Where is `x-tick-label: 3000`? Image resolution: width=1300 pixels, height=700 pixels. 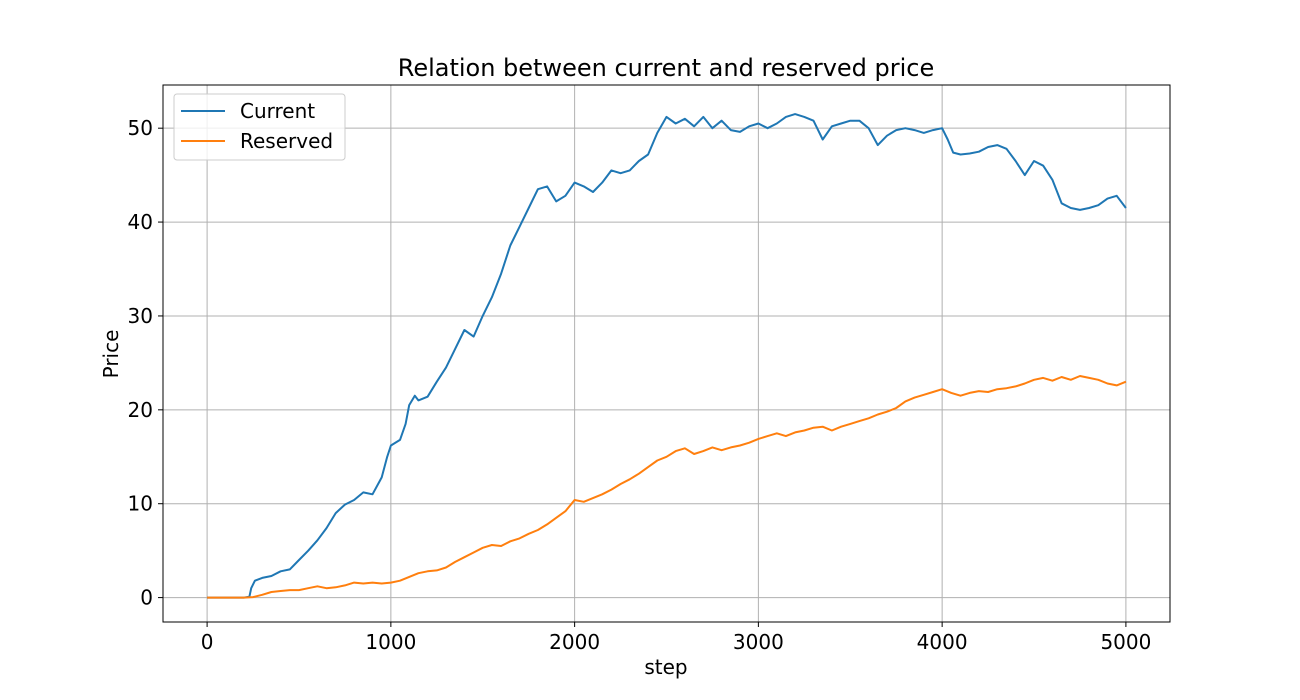
x-tick-label: 3000 is located at coordinates (758, 642).